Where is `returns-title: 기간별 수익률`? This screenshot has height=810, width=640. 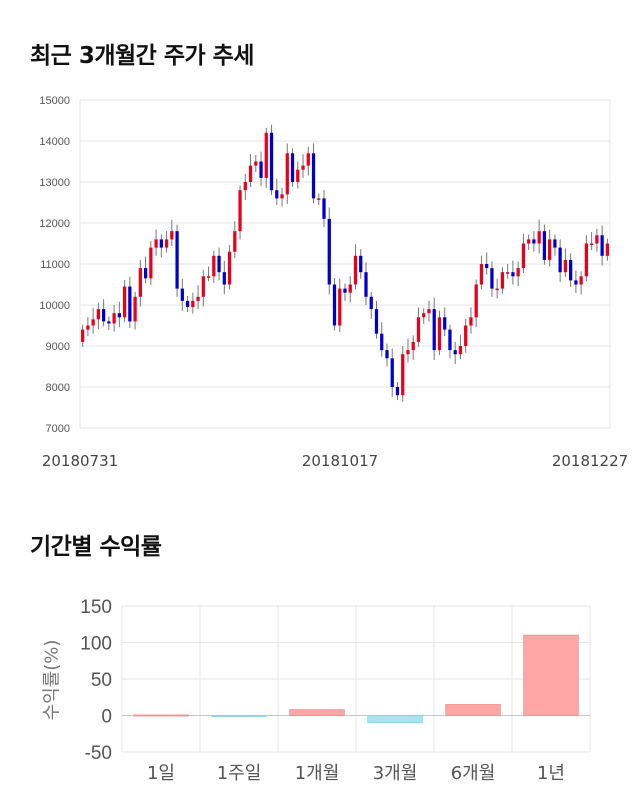
returns-title: 기간별 수익률 is located at coordinates (96, 547).